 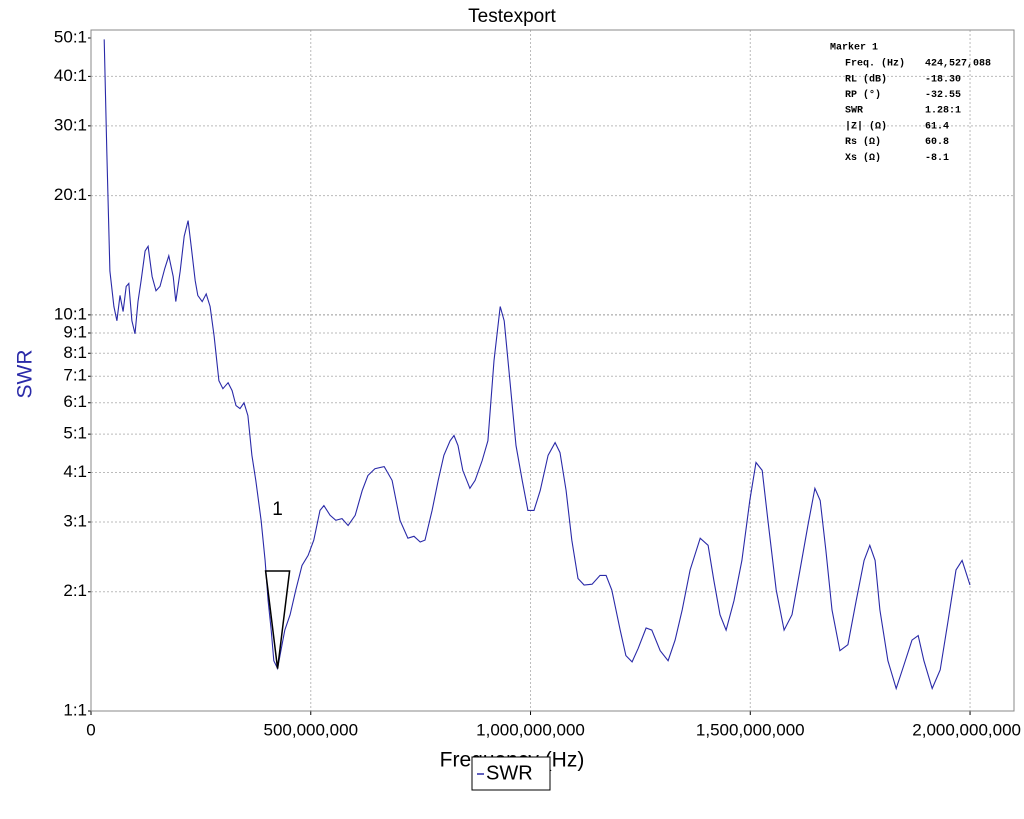 I want to click on legend-label: SWR, so click(x=509, y=773).